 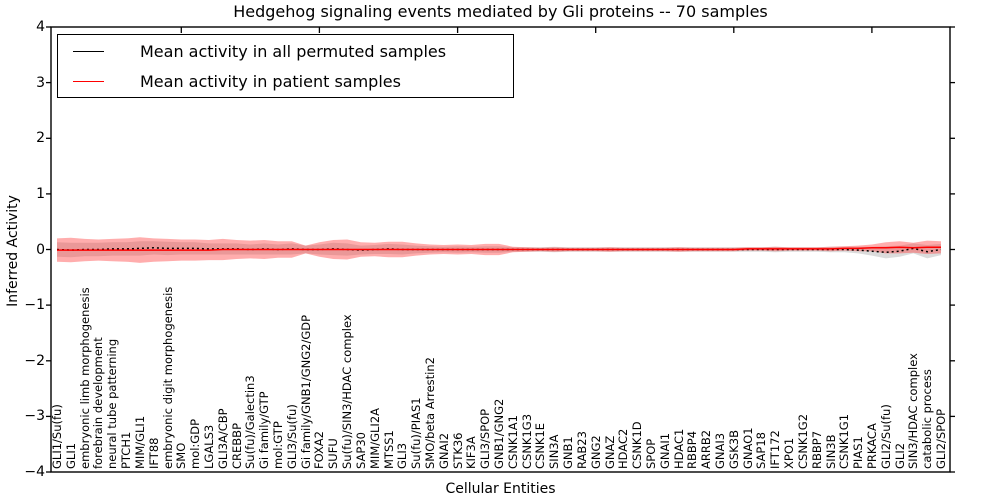 I want to click on x-tick-label: GLI2/Su(fu), so click(x=885, y=436).